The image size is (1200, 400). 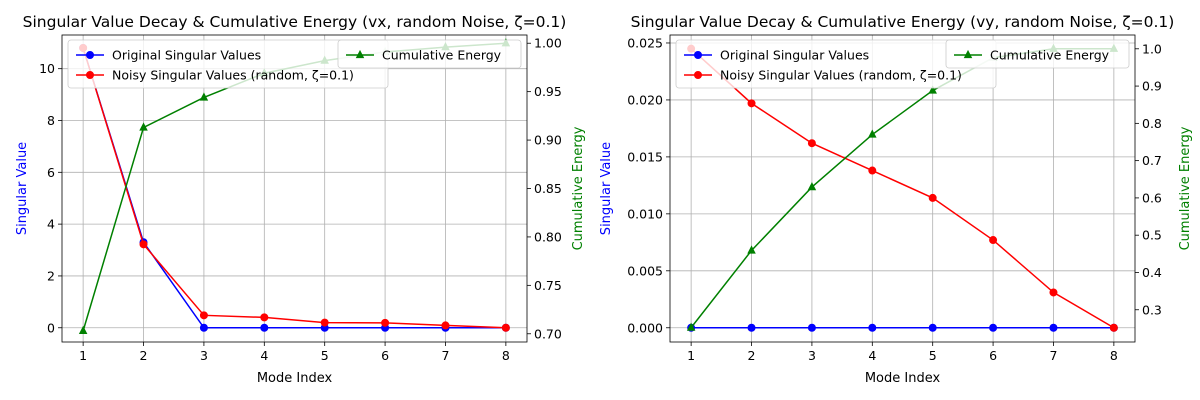 What do you see at coordinates (1152, 309) in the screenshot?
I see `y2-tick-label: 0.3` at bounding box center [1152, 309].